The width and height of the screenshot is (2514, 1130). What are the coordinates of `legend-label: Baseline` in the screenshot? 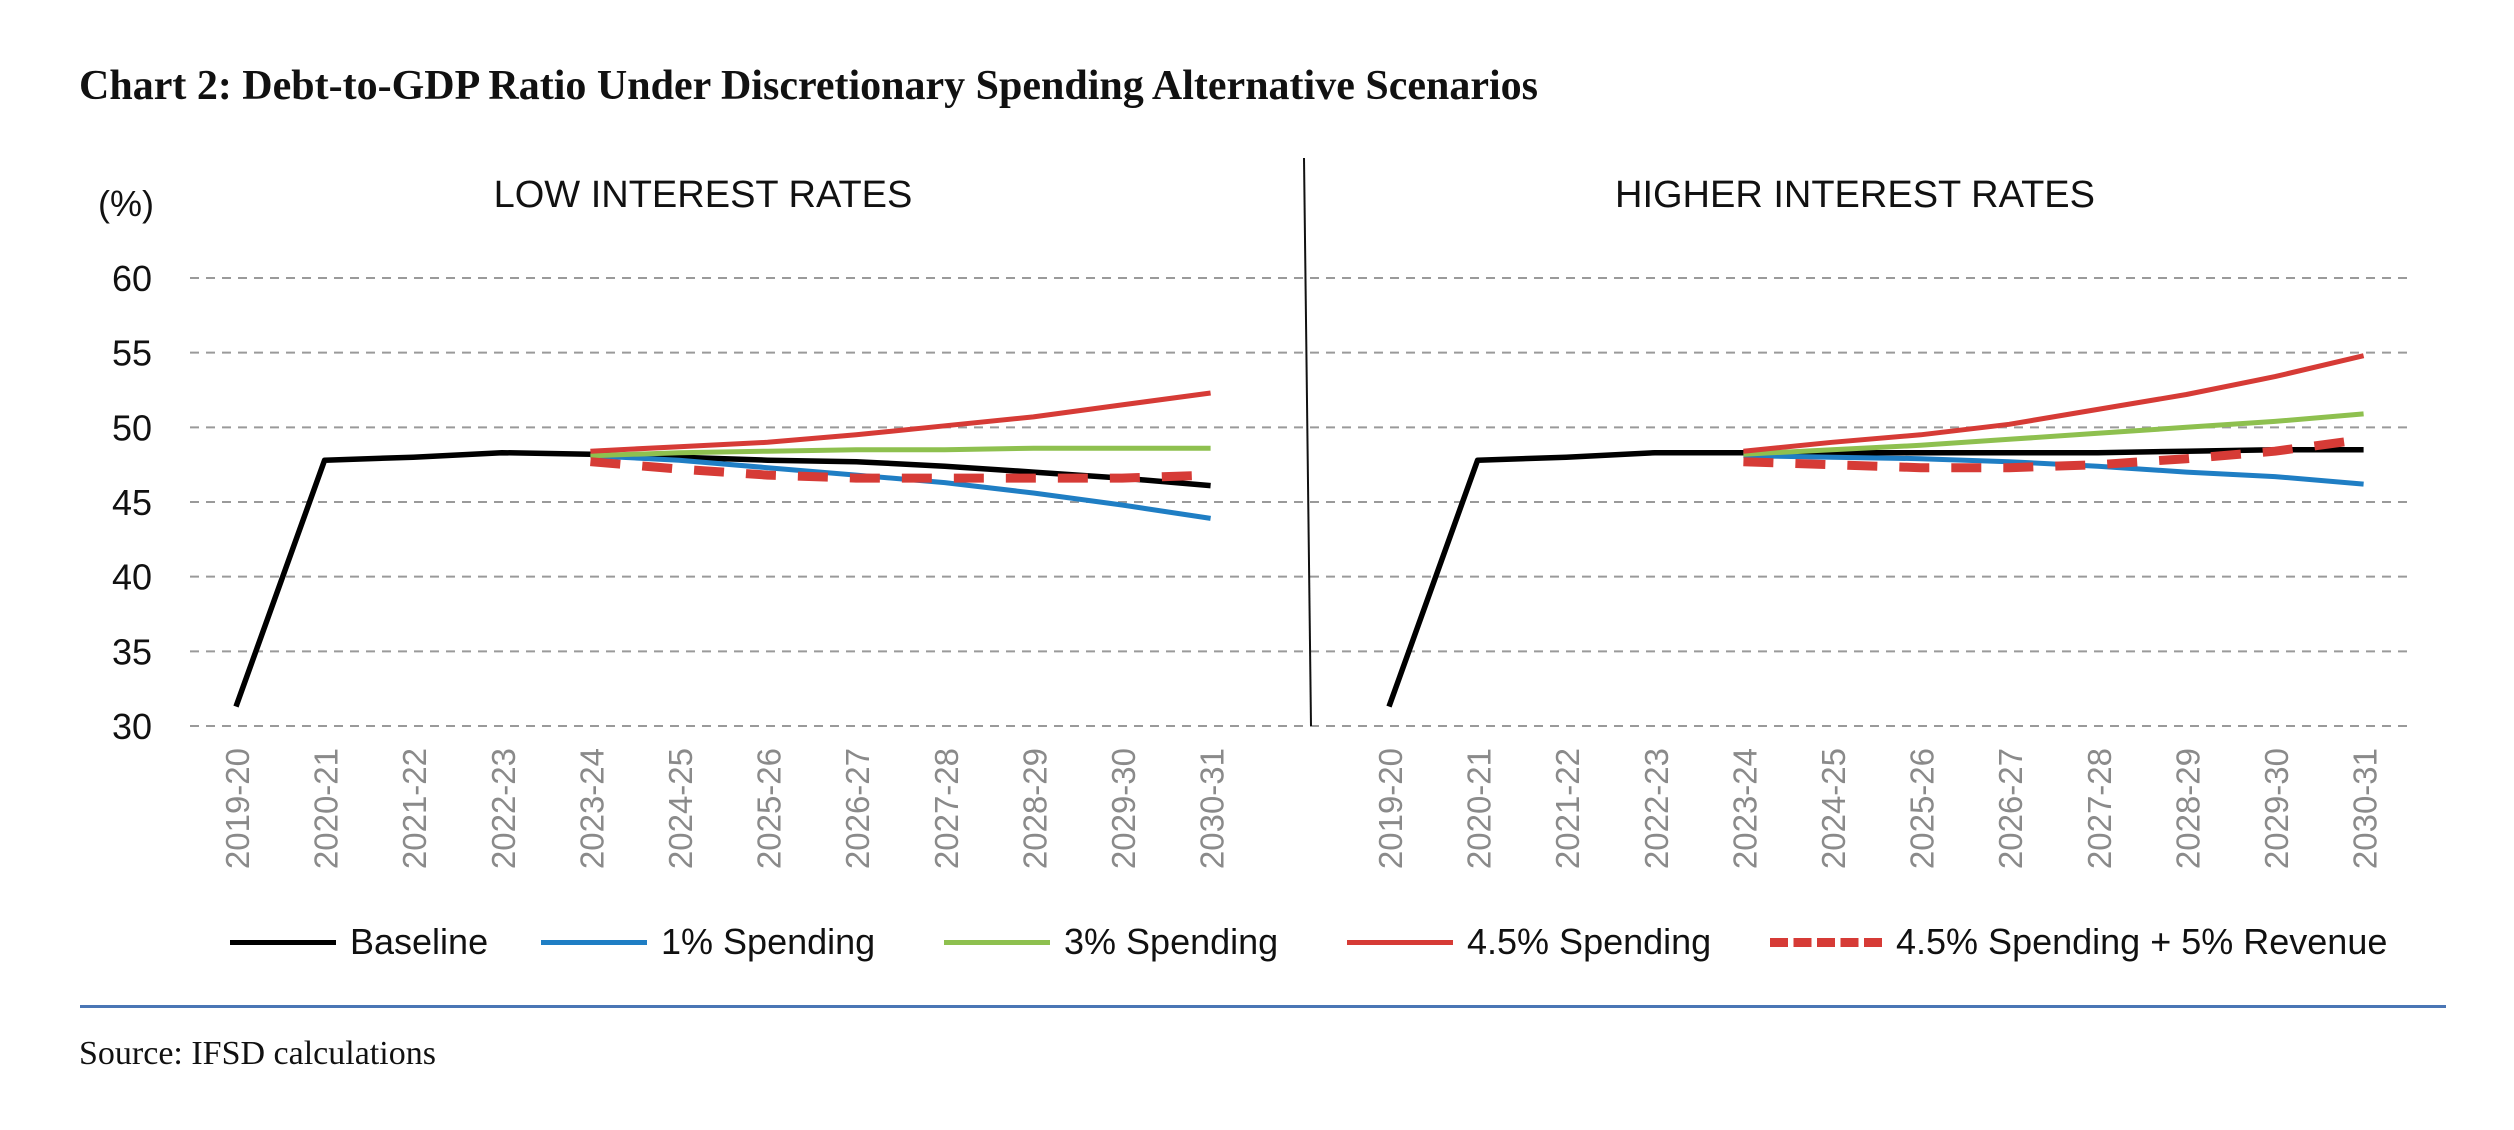 It's located at (419, 941).